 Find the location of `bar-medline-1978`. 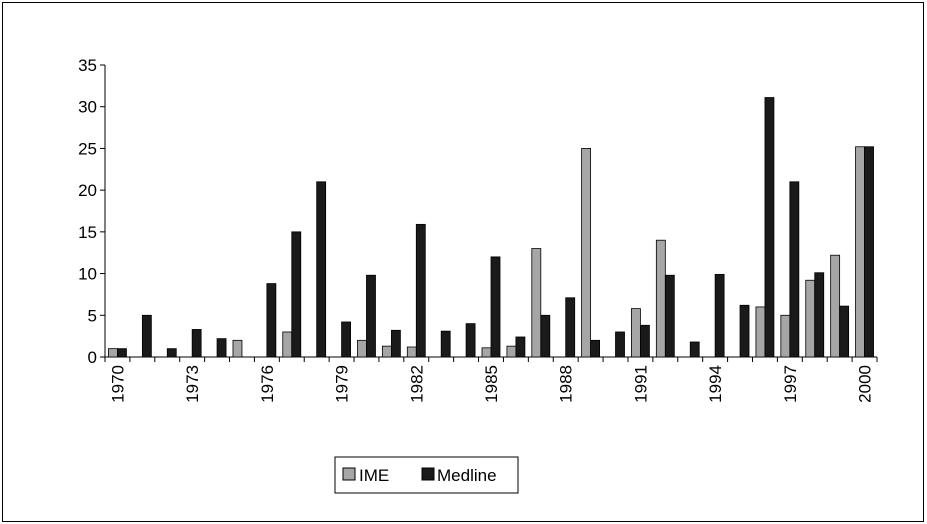

bar-medline-1978 is located at coordinates (321, 269).